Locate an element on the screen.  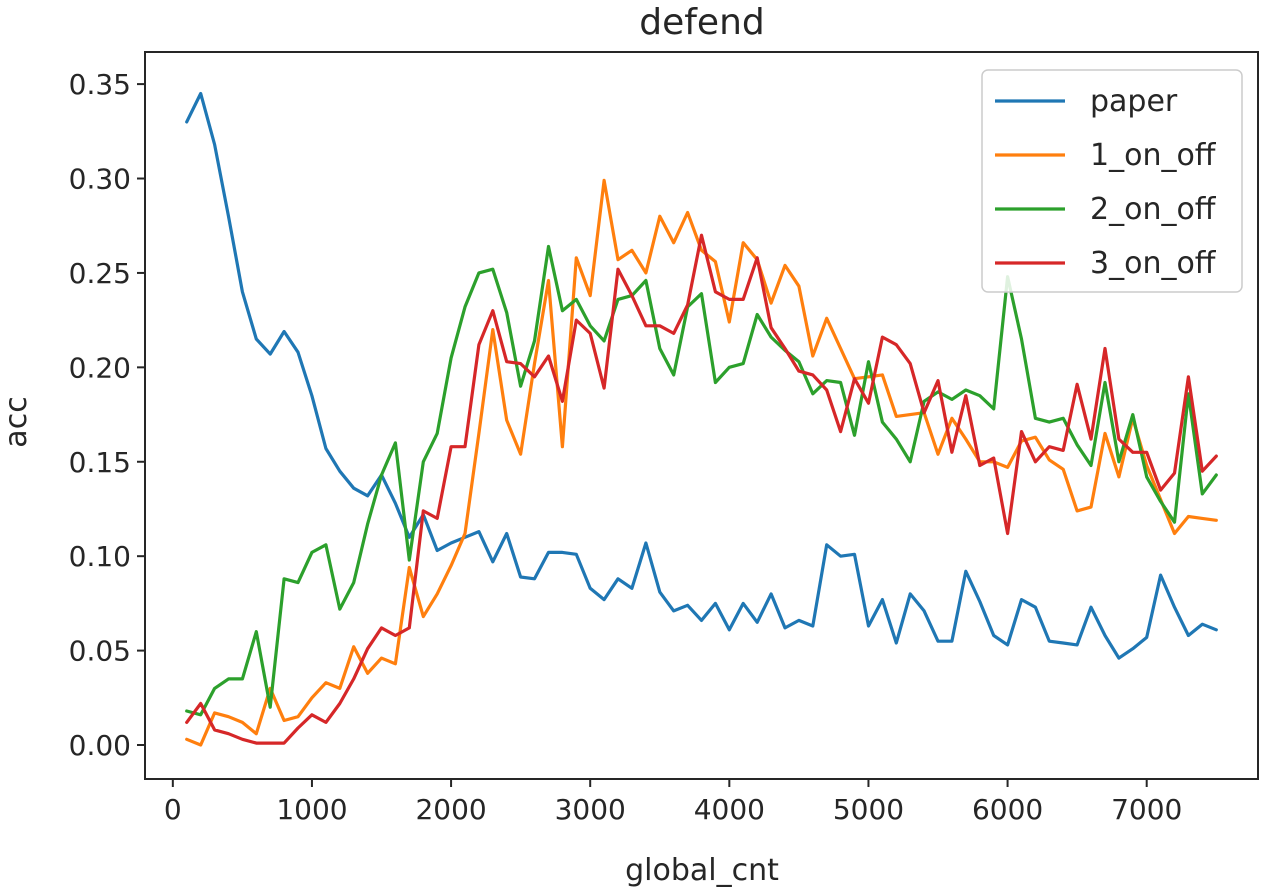
x-tick-label: 5000 is located at coordinates (868, 809).